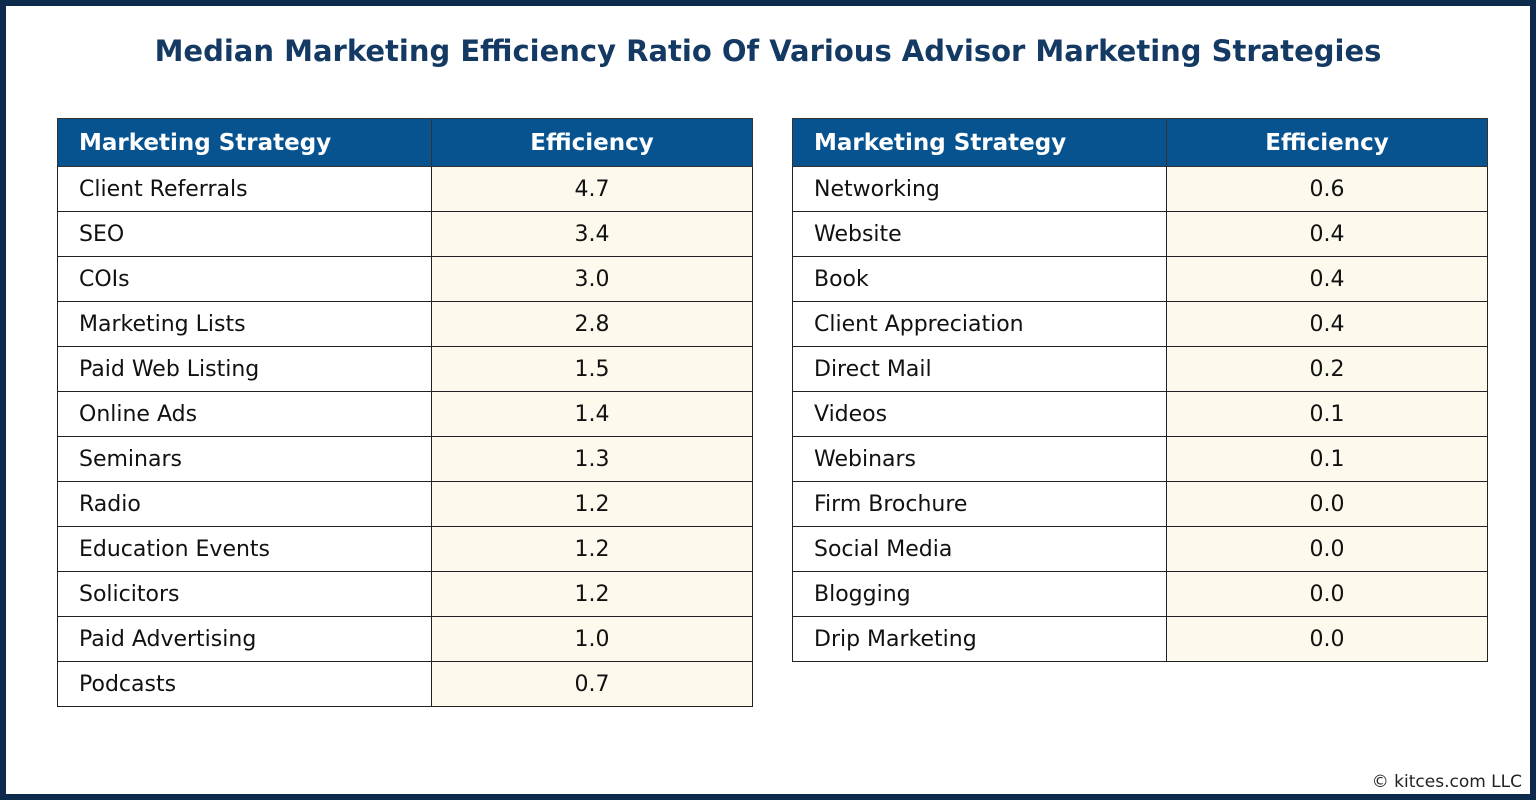  I want to click on efficiency-cell: 1.4, so click(592, 414).